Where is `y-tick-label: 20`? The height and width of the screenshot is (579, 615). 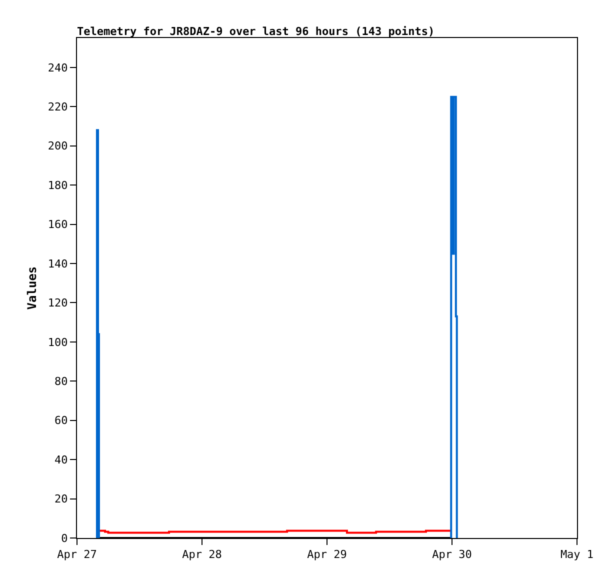 y-tick-label: 20 is located at coordinates (61, 499).